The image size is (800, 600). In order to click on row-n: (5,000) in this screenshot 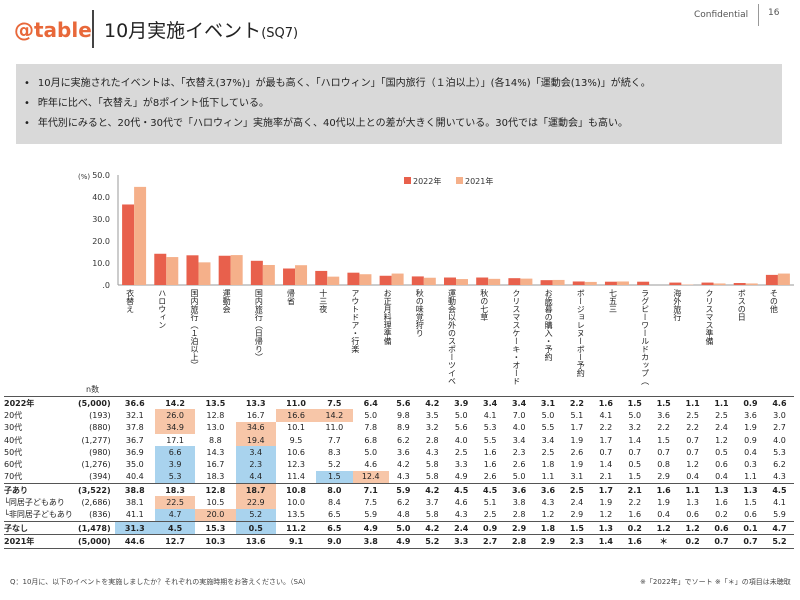, I will do `click(96, 541)`.